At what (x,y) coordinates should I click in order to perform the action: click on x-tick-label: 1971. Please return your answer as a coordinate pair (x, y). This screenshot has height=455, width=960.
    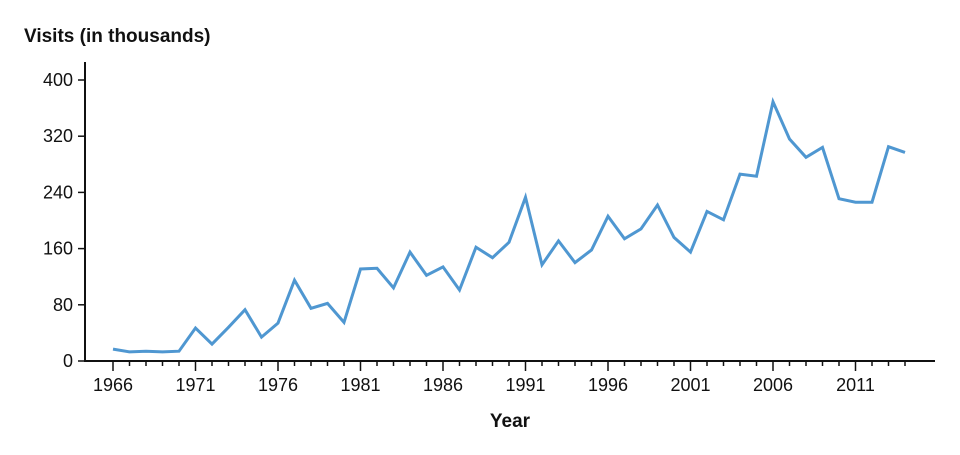
    Looking at the image, I should click on (195, 385).